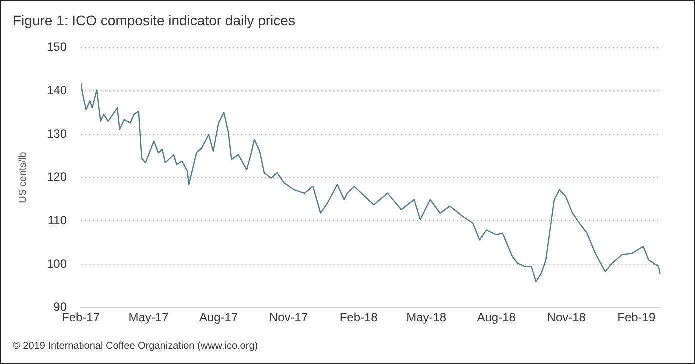  Describe the element at coordinates (57, 47) in the screenshot. I see `y-tick-label: 150` at that location.